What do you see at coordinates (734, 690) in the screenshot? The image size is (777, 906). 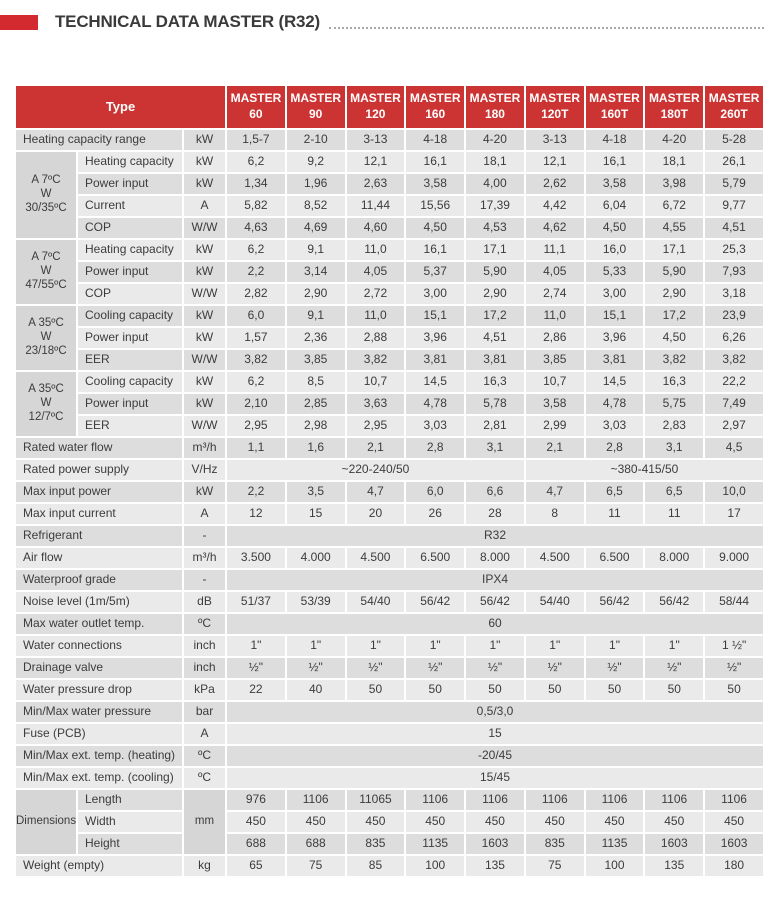 I see `data-cell: 50` at bounding box center [734, 690].